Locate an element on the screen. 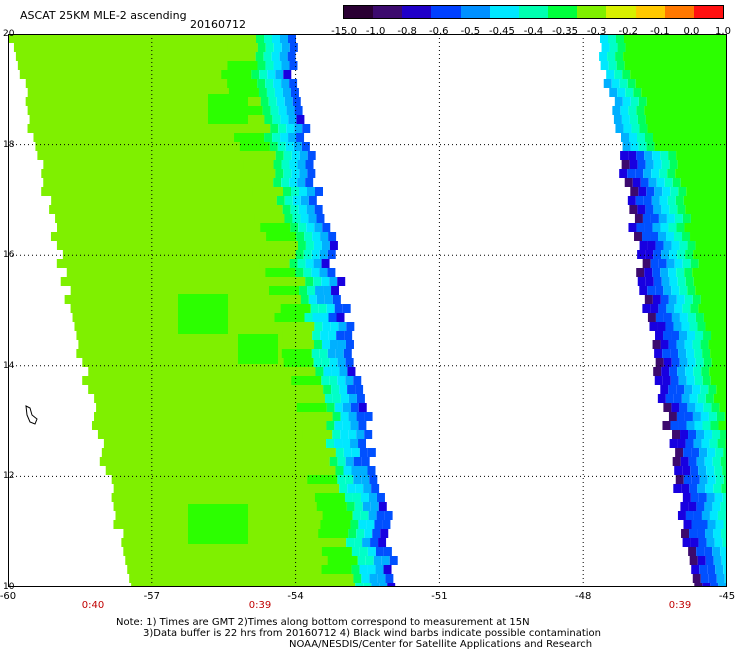 The height and width of the screenshot is (650, 740). island-outline is located at coordinates (31, 415).